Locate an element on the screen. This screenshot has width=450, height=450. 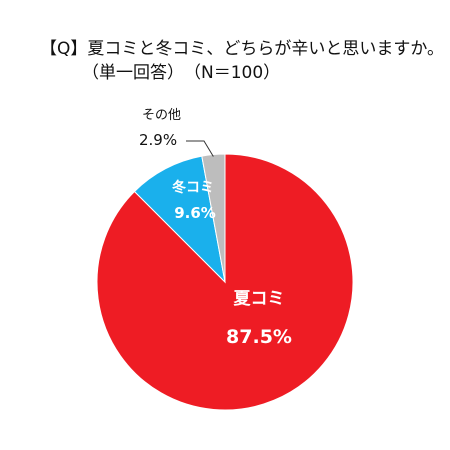
slice-value-label-1: 87.5% is located at coordinates (259, 337).